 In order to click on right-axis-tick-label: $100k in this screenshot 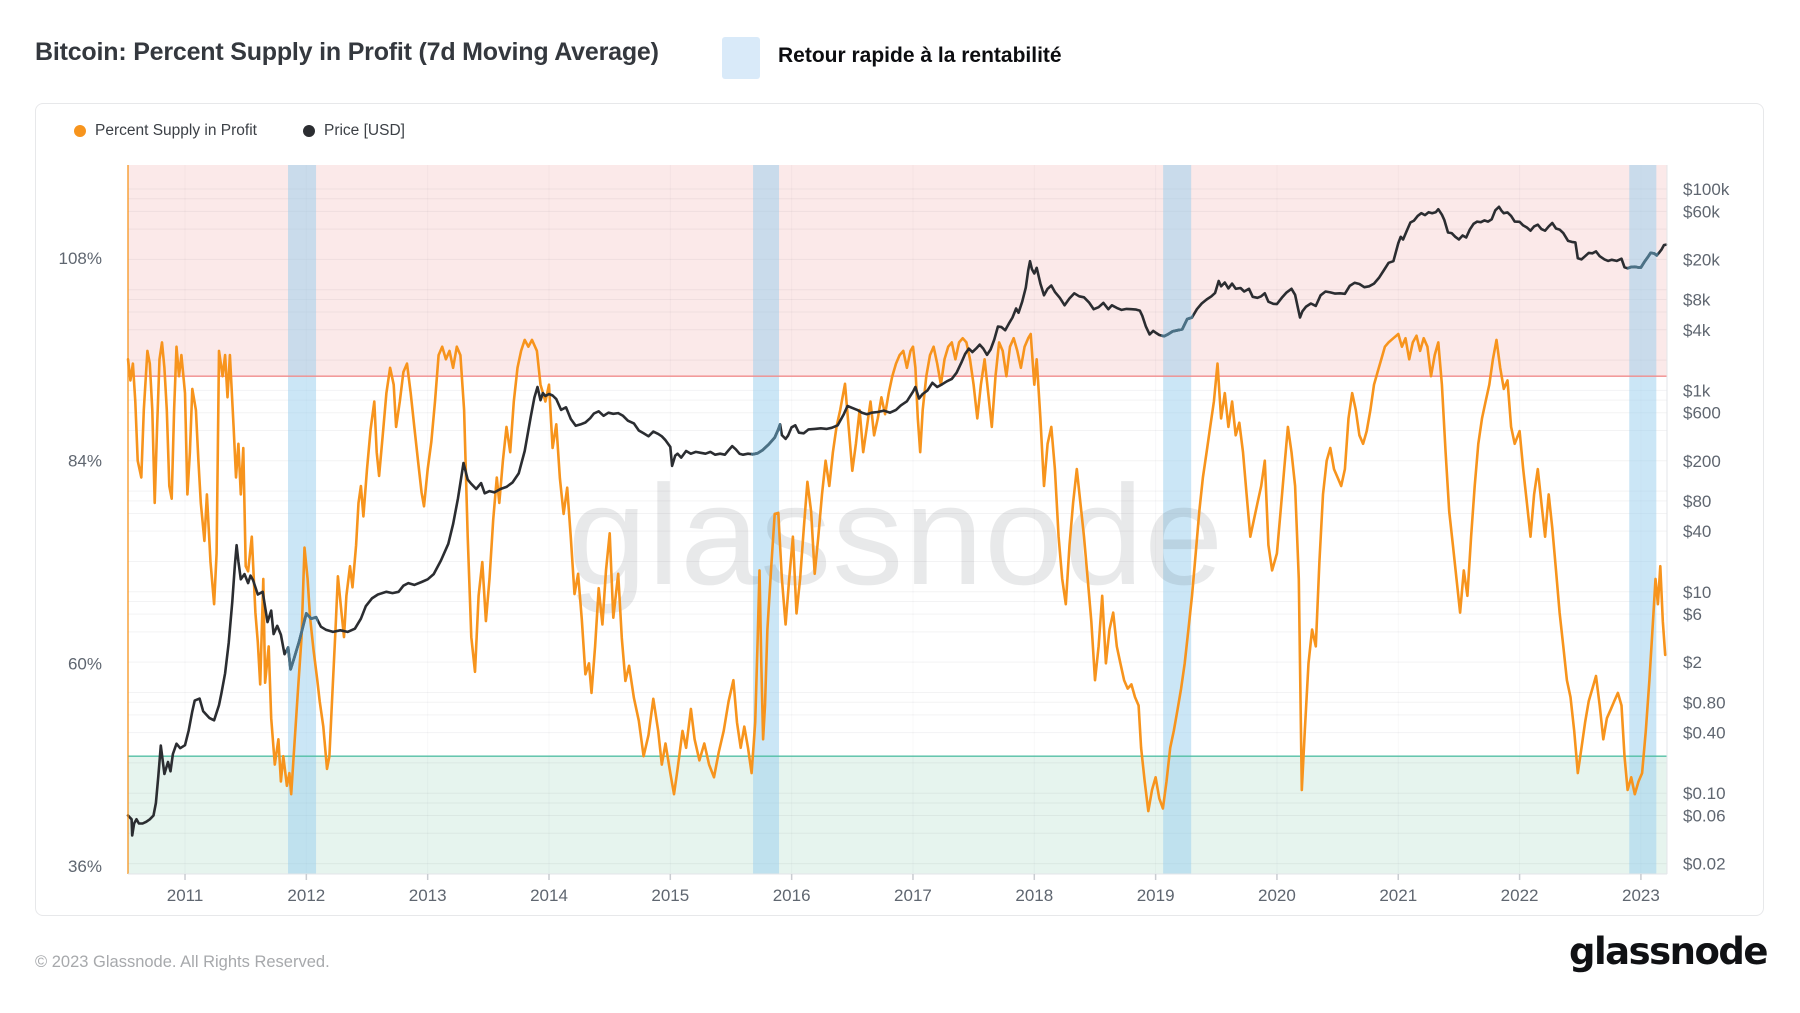, I will do `click(1706, 189)`.